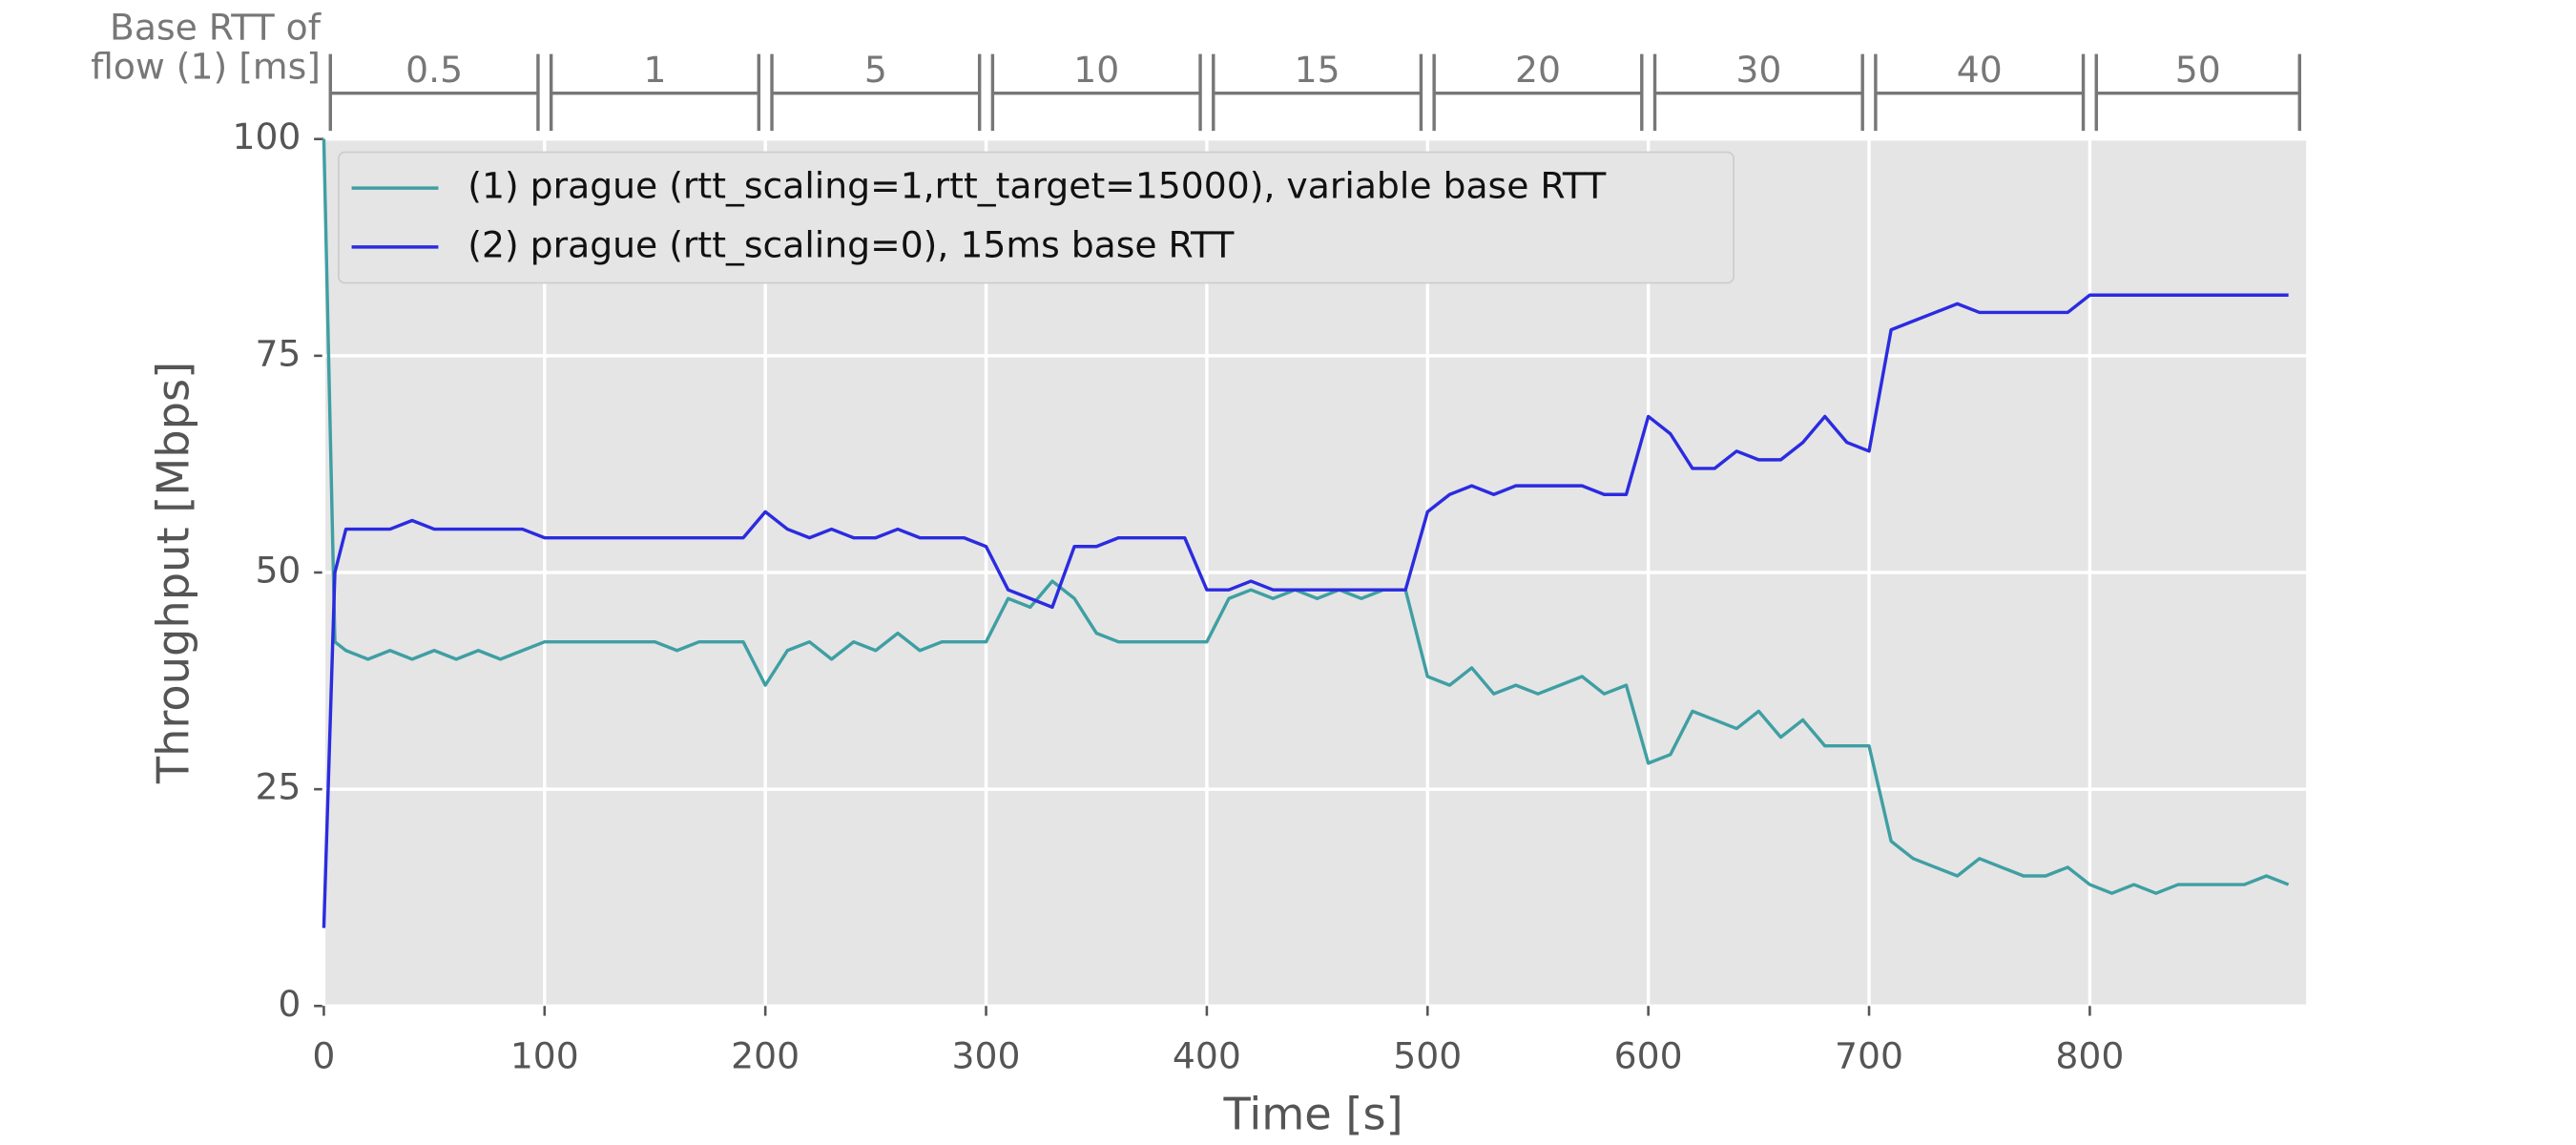  What do you see at coordinates (173, 573) in the screenshot?
I see `y-axis-title: Throughput [Mbps]` at bounding box center [173, 573].